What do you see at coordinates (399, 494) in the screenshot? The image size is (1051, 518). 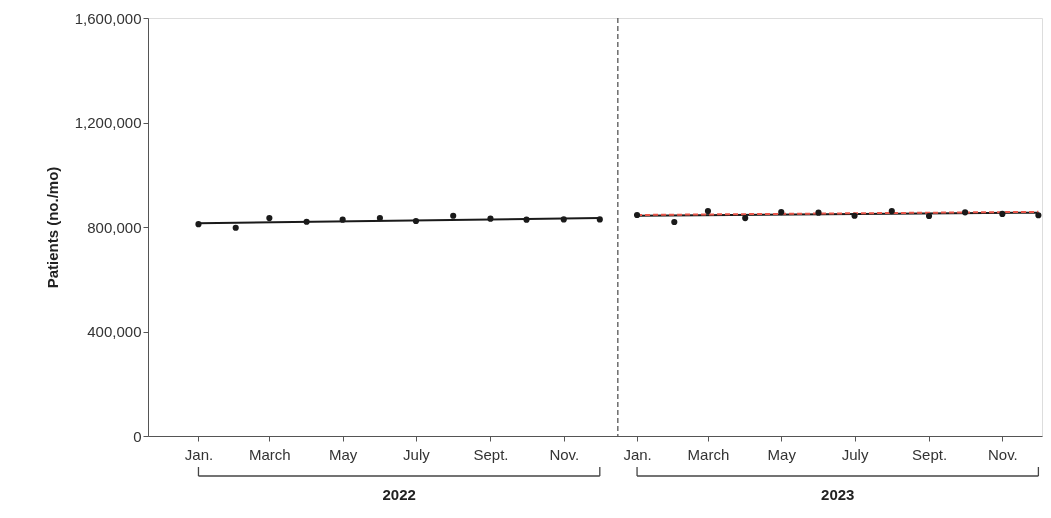 I see `text: 2022` at bounding box center [399, 494].